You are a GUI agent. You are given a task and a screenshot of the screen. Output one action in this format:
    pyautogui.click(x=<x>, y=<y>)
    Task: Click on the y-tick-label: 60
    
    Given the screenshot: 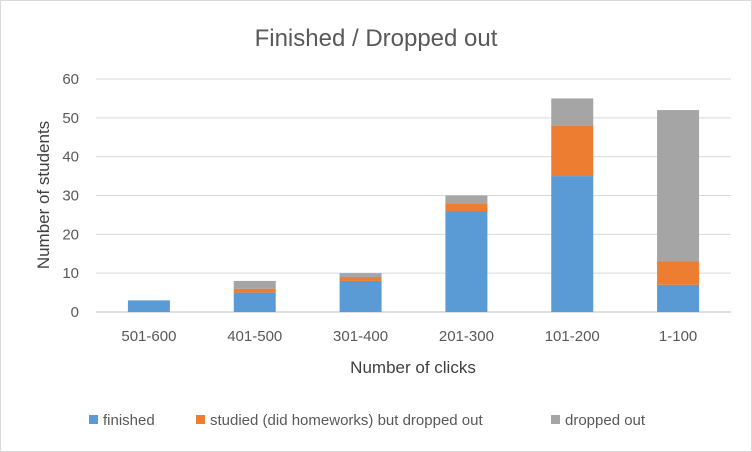 What is the action you would take?
    pyautogui.click(x=70, y=79)
    